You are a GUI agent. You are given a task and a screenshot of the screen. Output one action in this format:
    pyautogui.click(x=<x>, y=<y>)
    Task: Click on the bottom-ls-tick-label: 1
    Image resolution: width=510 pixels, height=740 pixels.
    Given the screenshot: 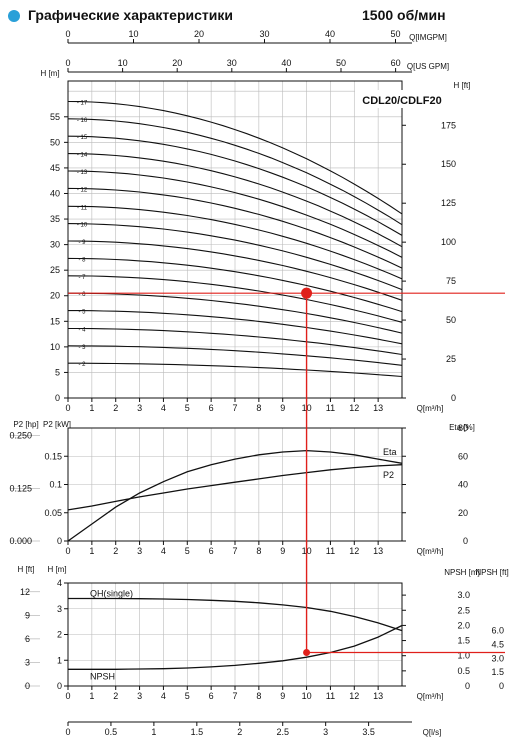 What is the action you would take?
    pyautogui.click(x=153, y=732)
    